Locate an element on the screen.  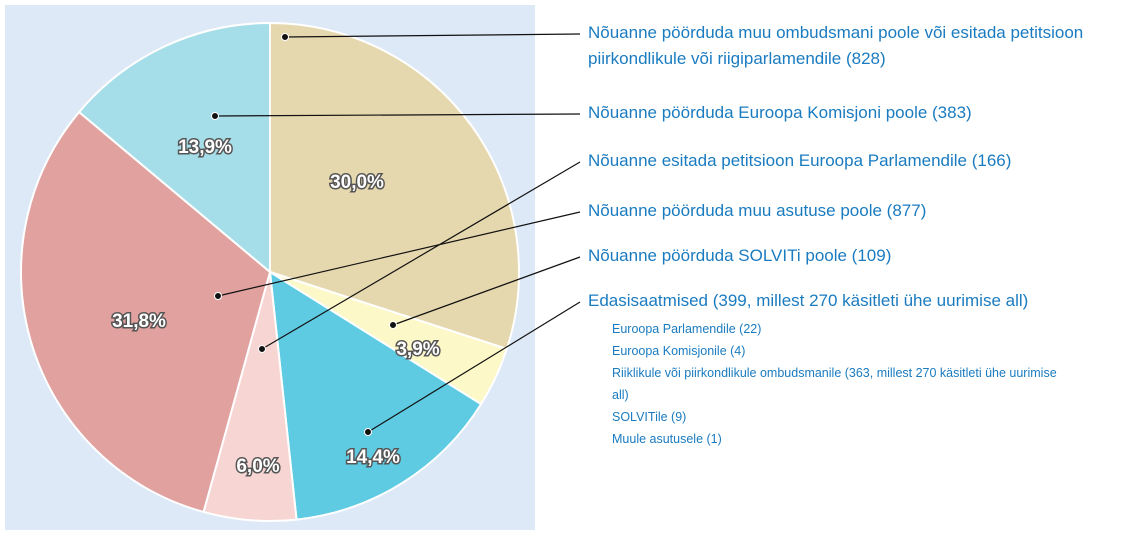
legend-sub-entry: Muule asutusele (1) is located at coordinates (667, 439).